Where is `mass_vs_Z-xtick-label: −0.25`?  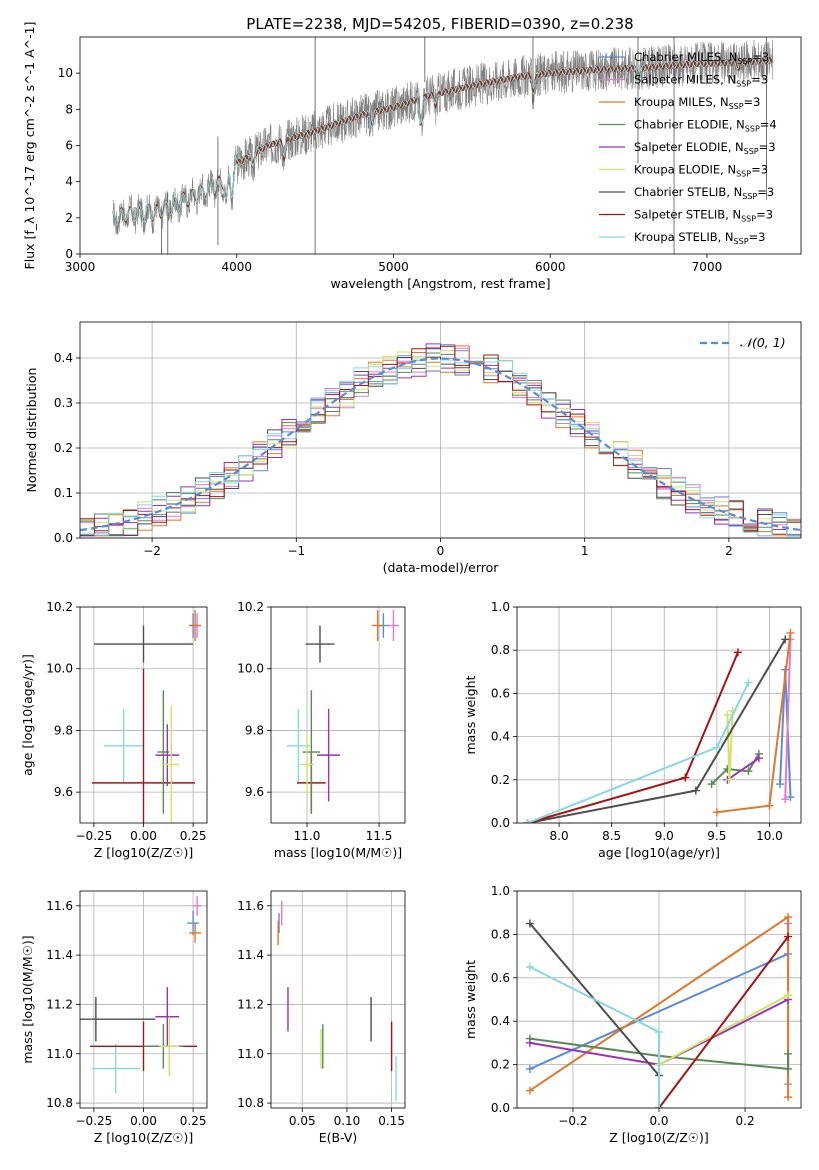 mass_vs_Z-xtick-label: −0.25 is located at coordinates (94, 1121).